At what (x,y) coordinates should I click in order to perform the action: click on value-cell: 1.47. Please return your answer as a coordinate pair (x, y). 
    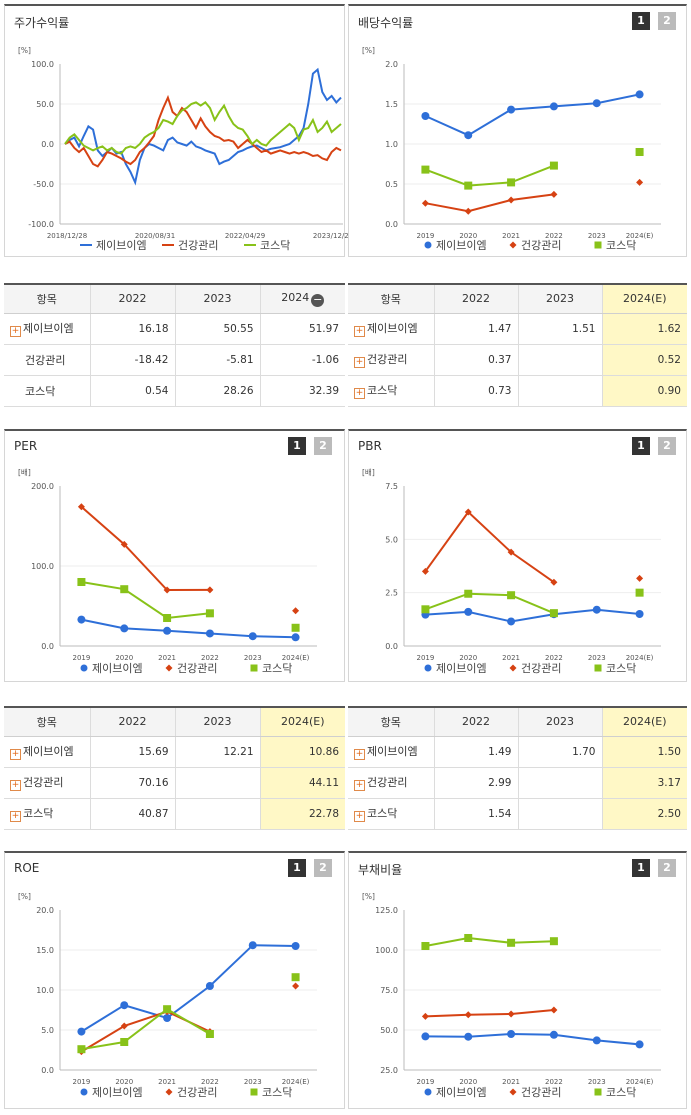
    Looking at the image, I should click on (475, 329).